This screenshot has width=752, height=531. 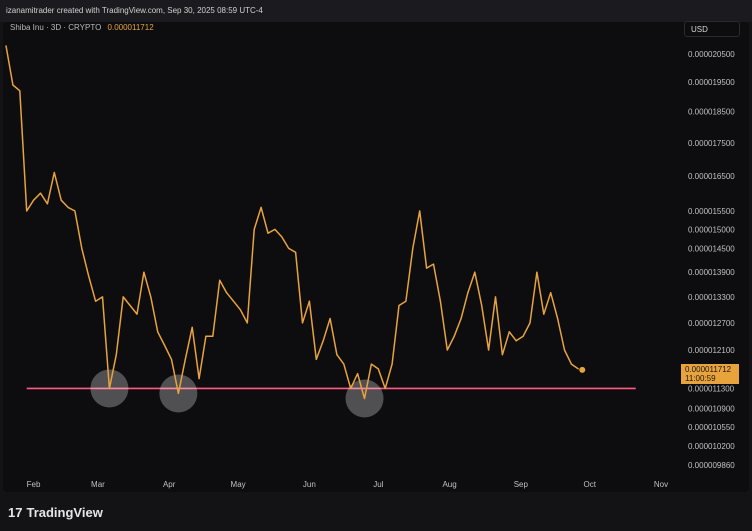 I want to click on footer-bar, so click(x=376, y=513).